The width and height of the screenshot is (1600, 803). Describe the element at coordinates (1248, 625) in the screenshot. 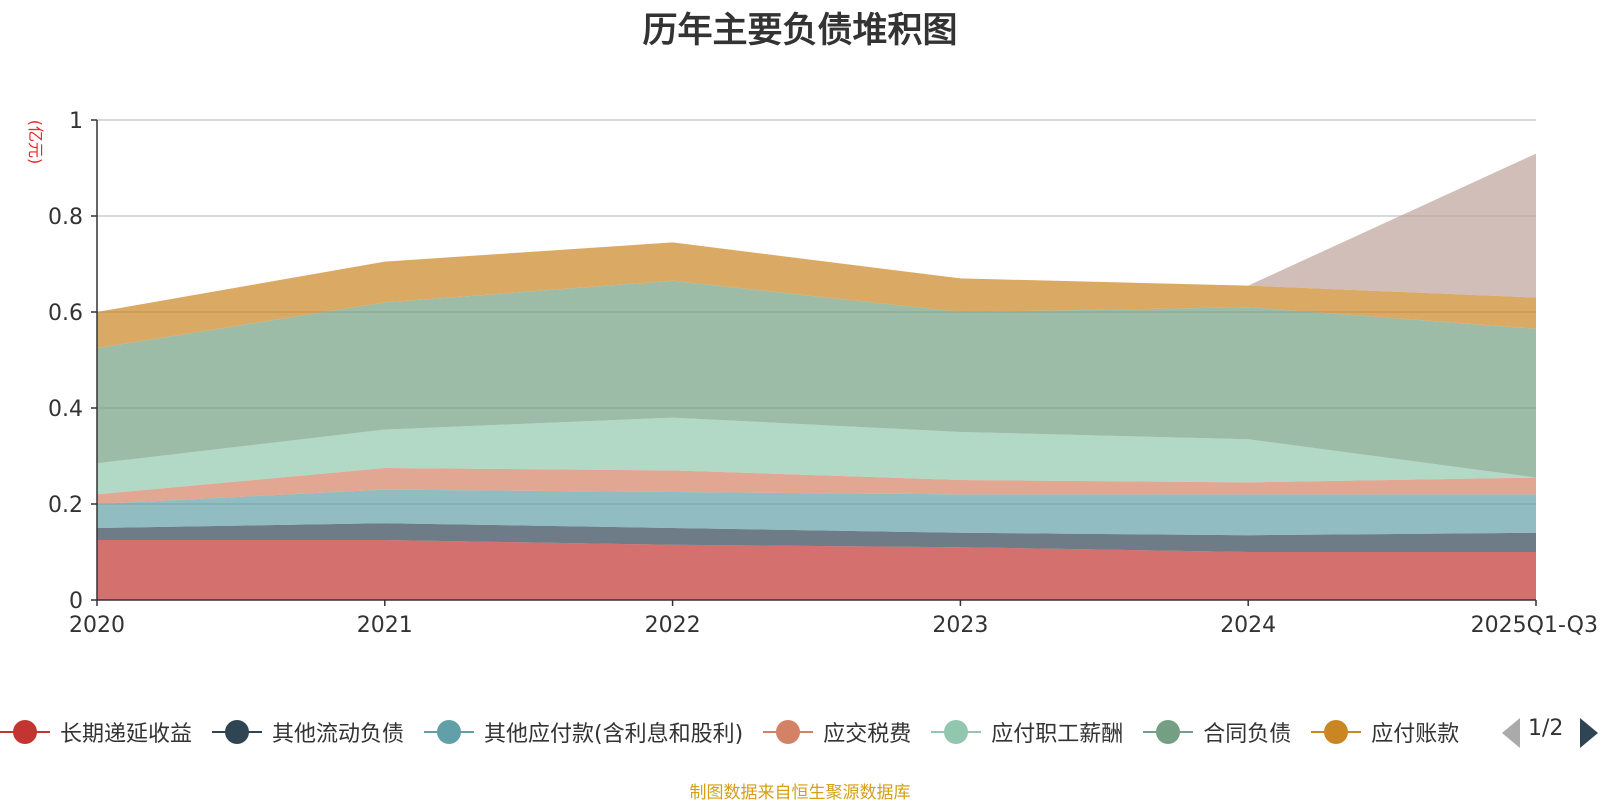

I see `x-tick-label: 2024` at that location.